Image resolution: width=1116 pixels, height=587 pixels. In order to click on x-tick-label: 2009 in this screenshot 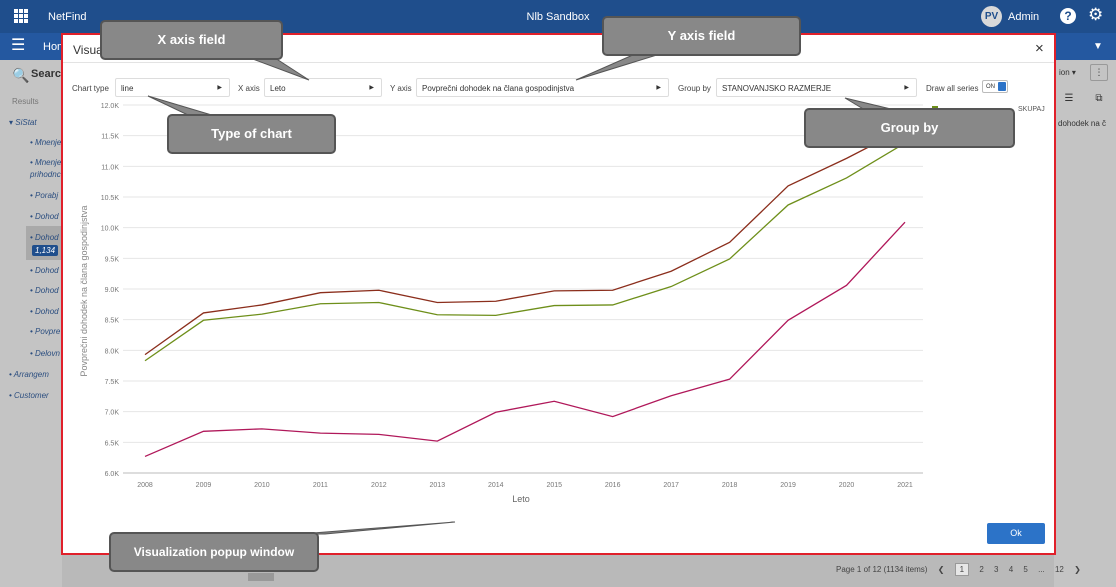, I will do `click(204, 485)`.